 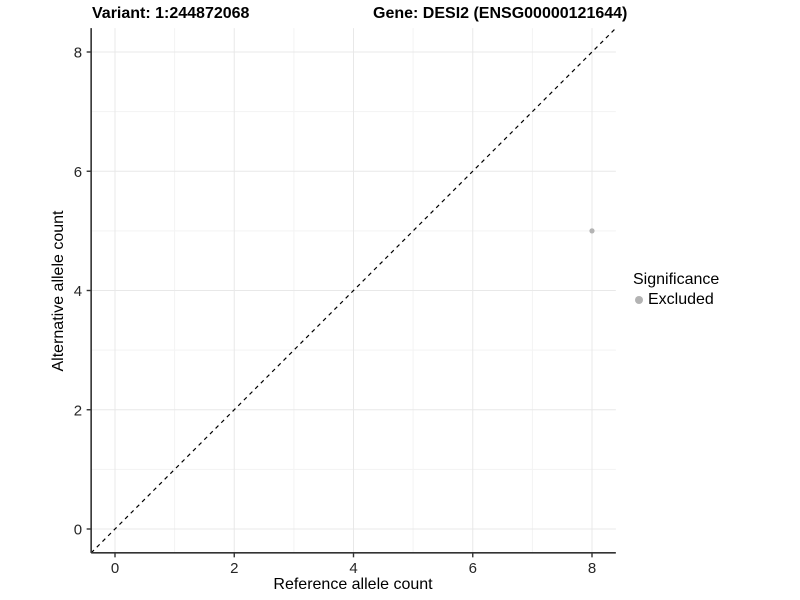 I want to click on legend-item-excluded: Excluded, so click(x=675, y=300).